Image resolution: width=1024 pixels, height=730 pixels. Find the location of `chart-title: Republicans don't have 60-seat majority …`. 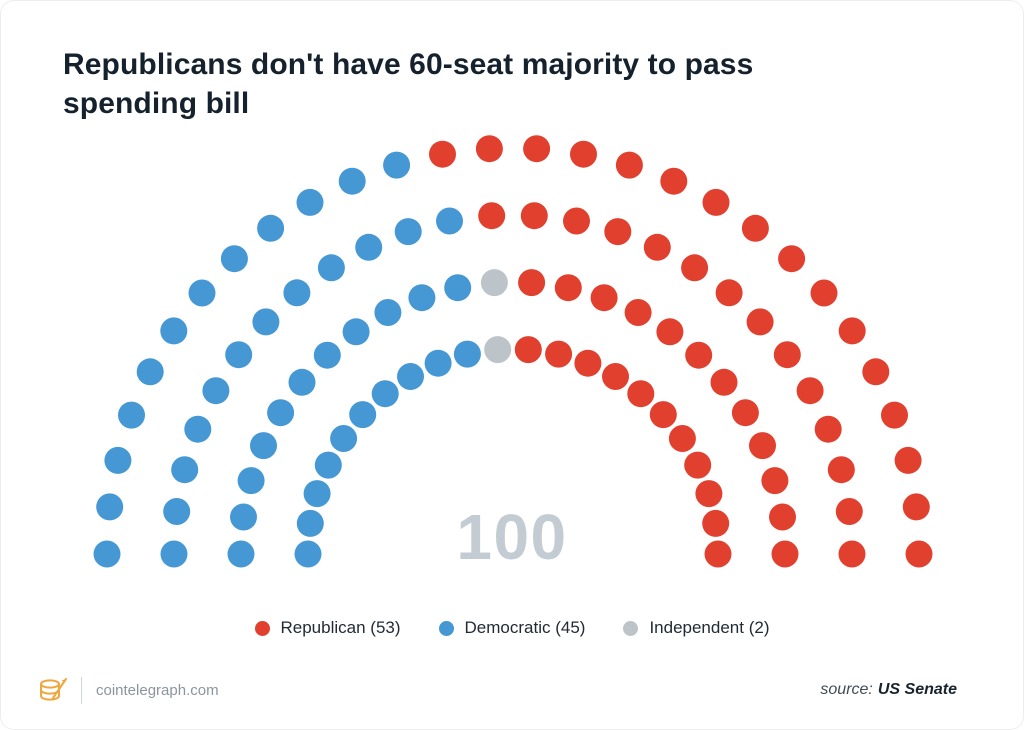

chart-title: Republicans don't have 60-seat majority … is located at coordinates (408, 84).